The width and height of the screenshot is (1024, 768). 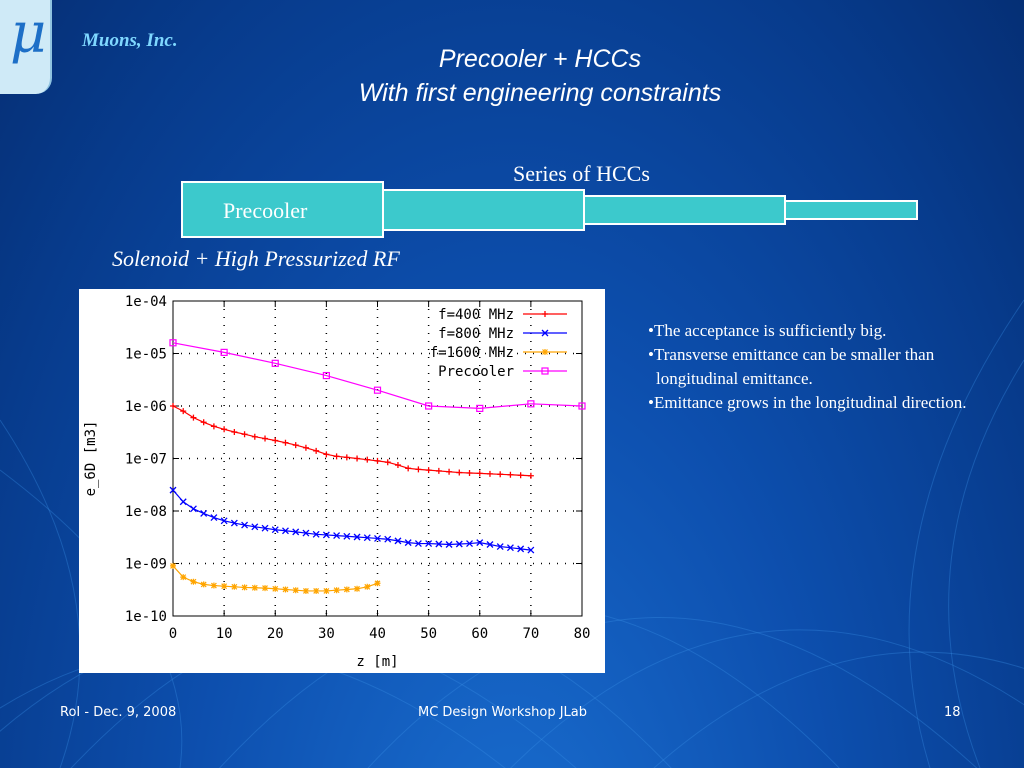 I want to click on x-tick-label: 20, so click(x=275, y=634).